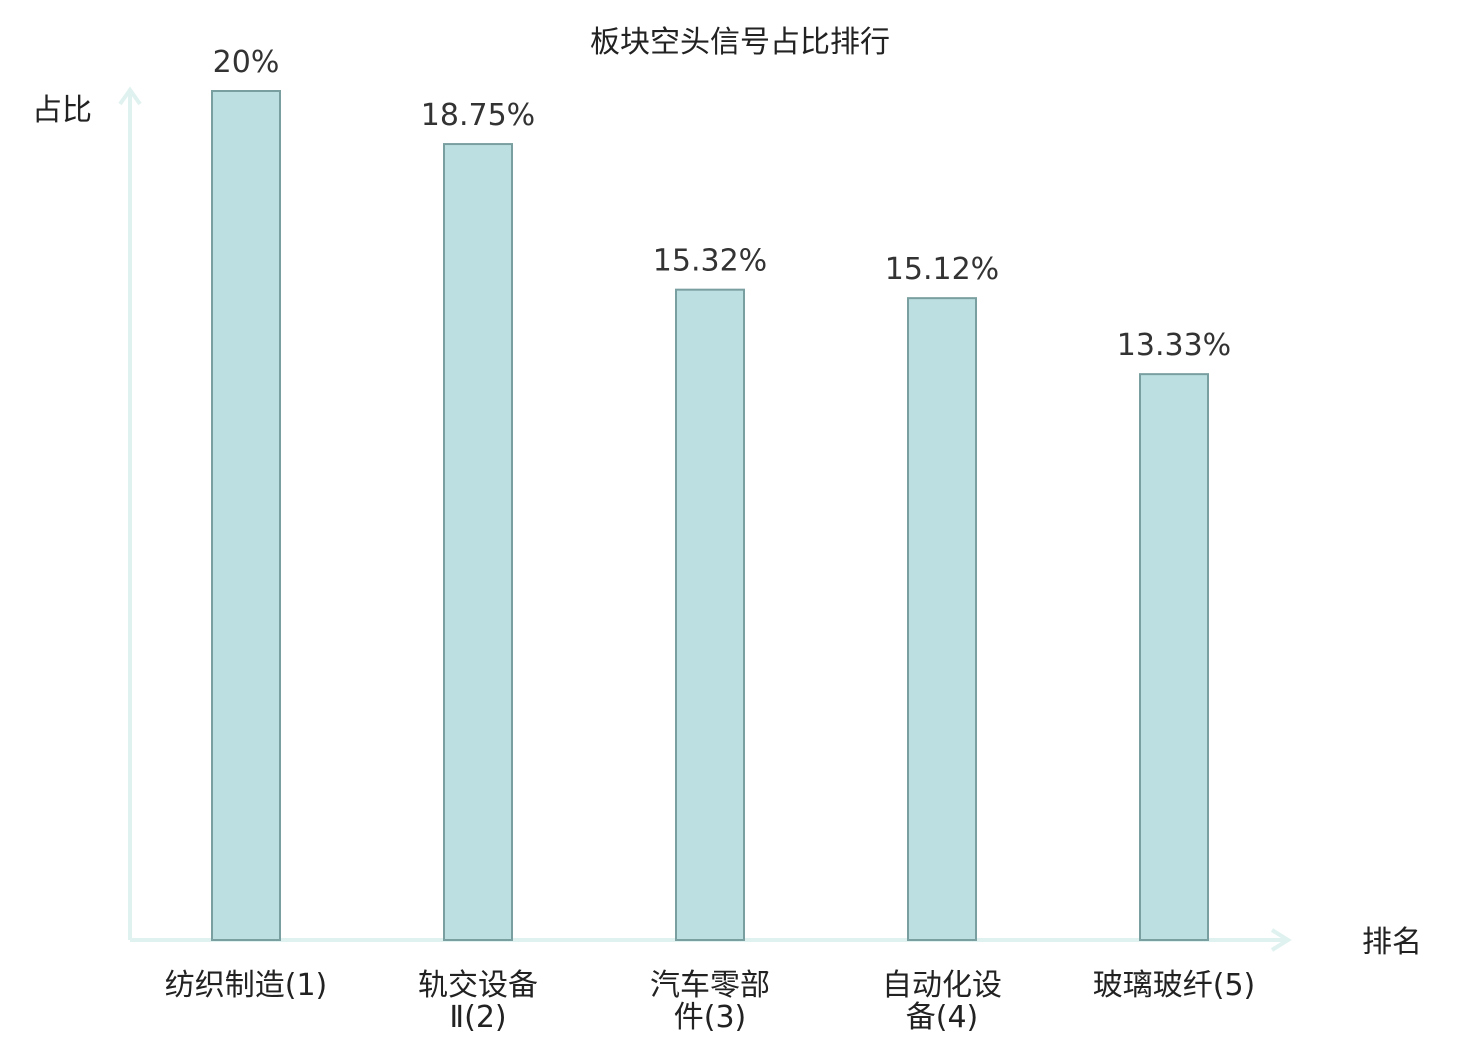 The height and width of the screenshot is (1040, 1480). Describe the element at coordinates (1281, 940) in the screenshot. I see `x-axis-arrow-icon` at that location.